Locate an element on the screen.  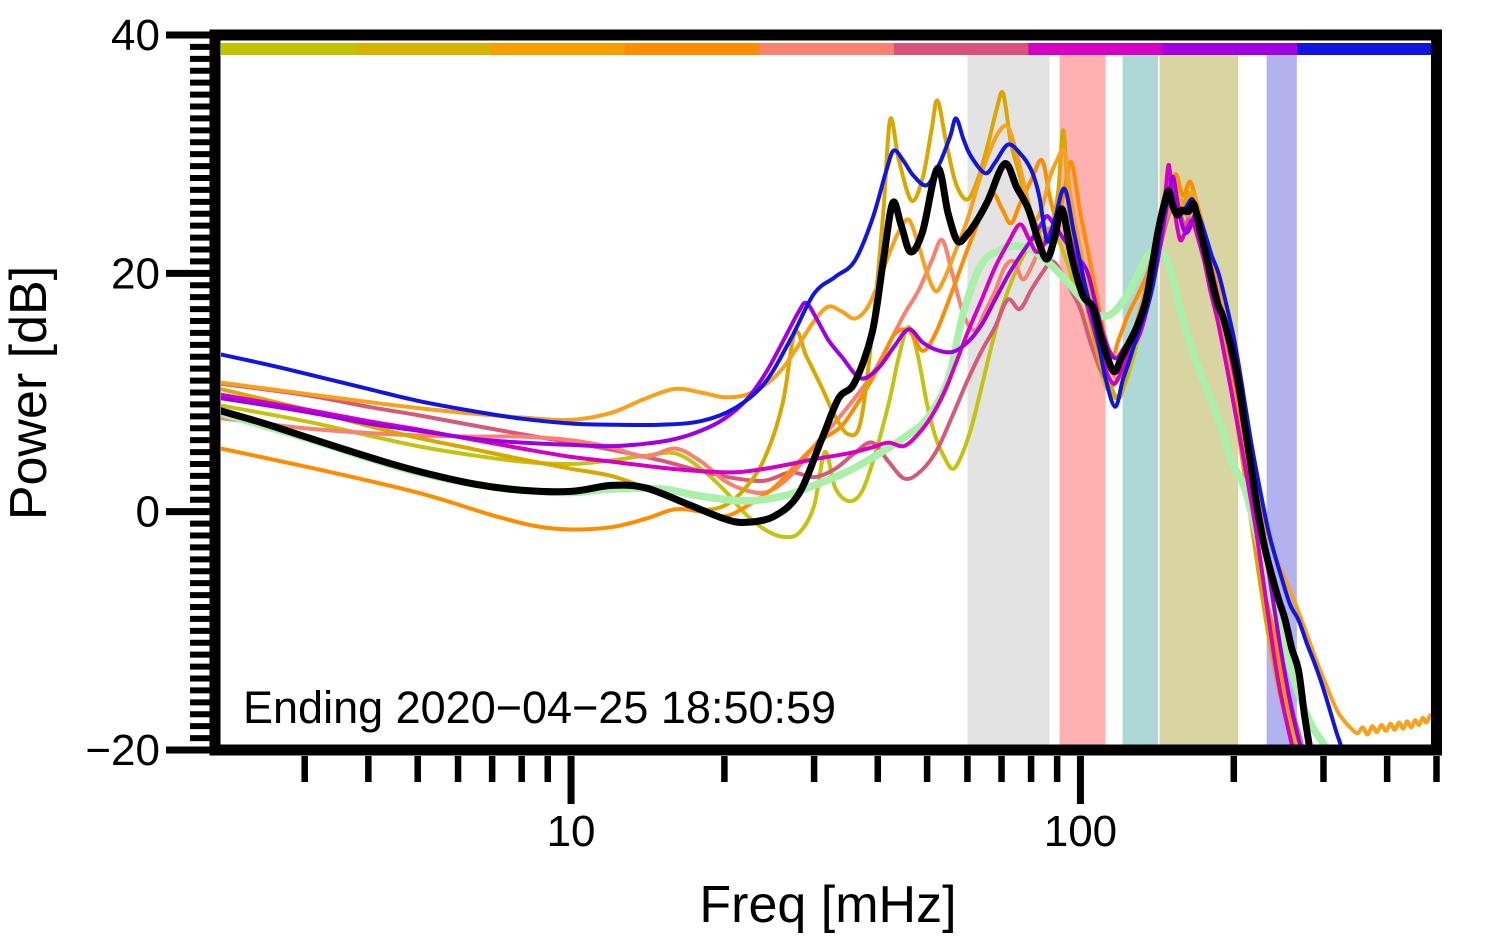
y-axis-ticks-group is located at coordinates (188, 392).